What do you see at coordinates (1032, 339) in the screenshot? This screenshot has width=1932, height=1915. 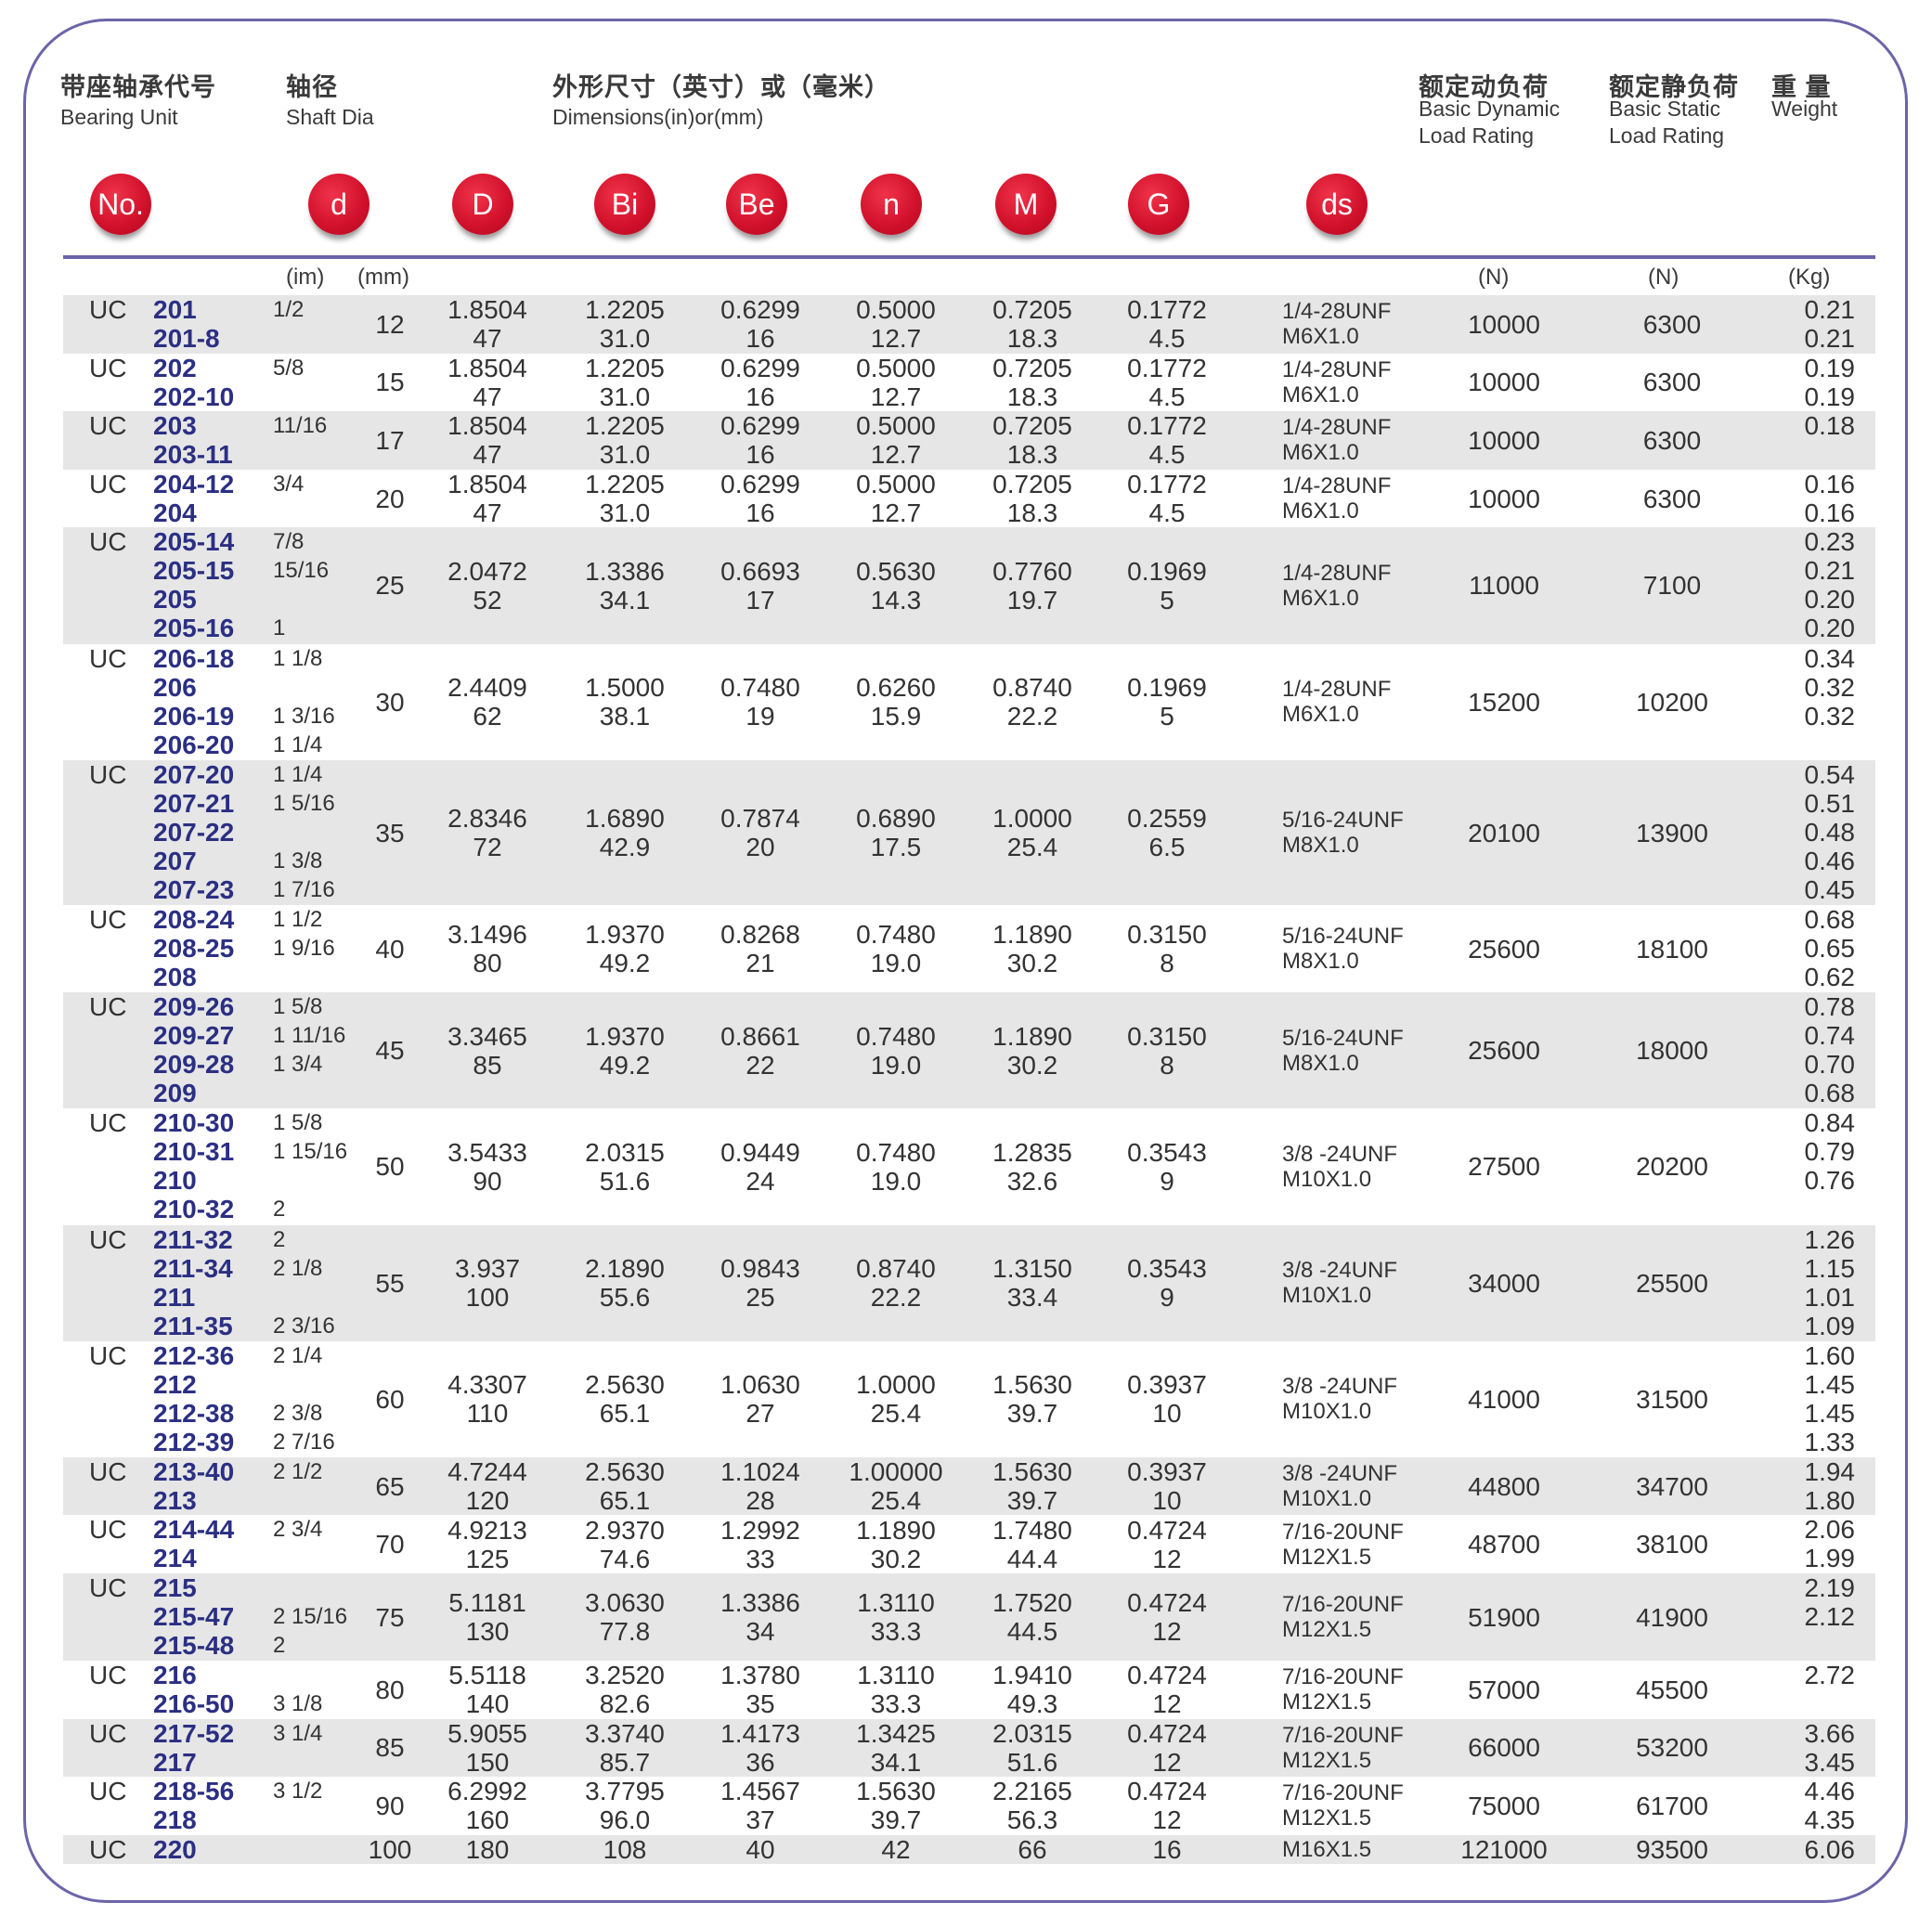 I see `dim-m-value: 18.3` at bounding box center [1032, 339].